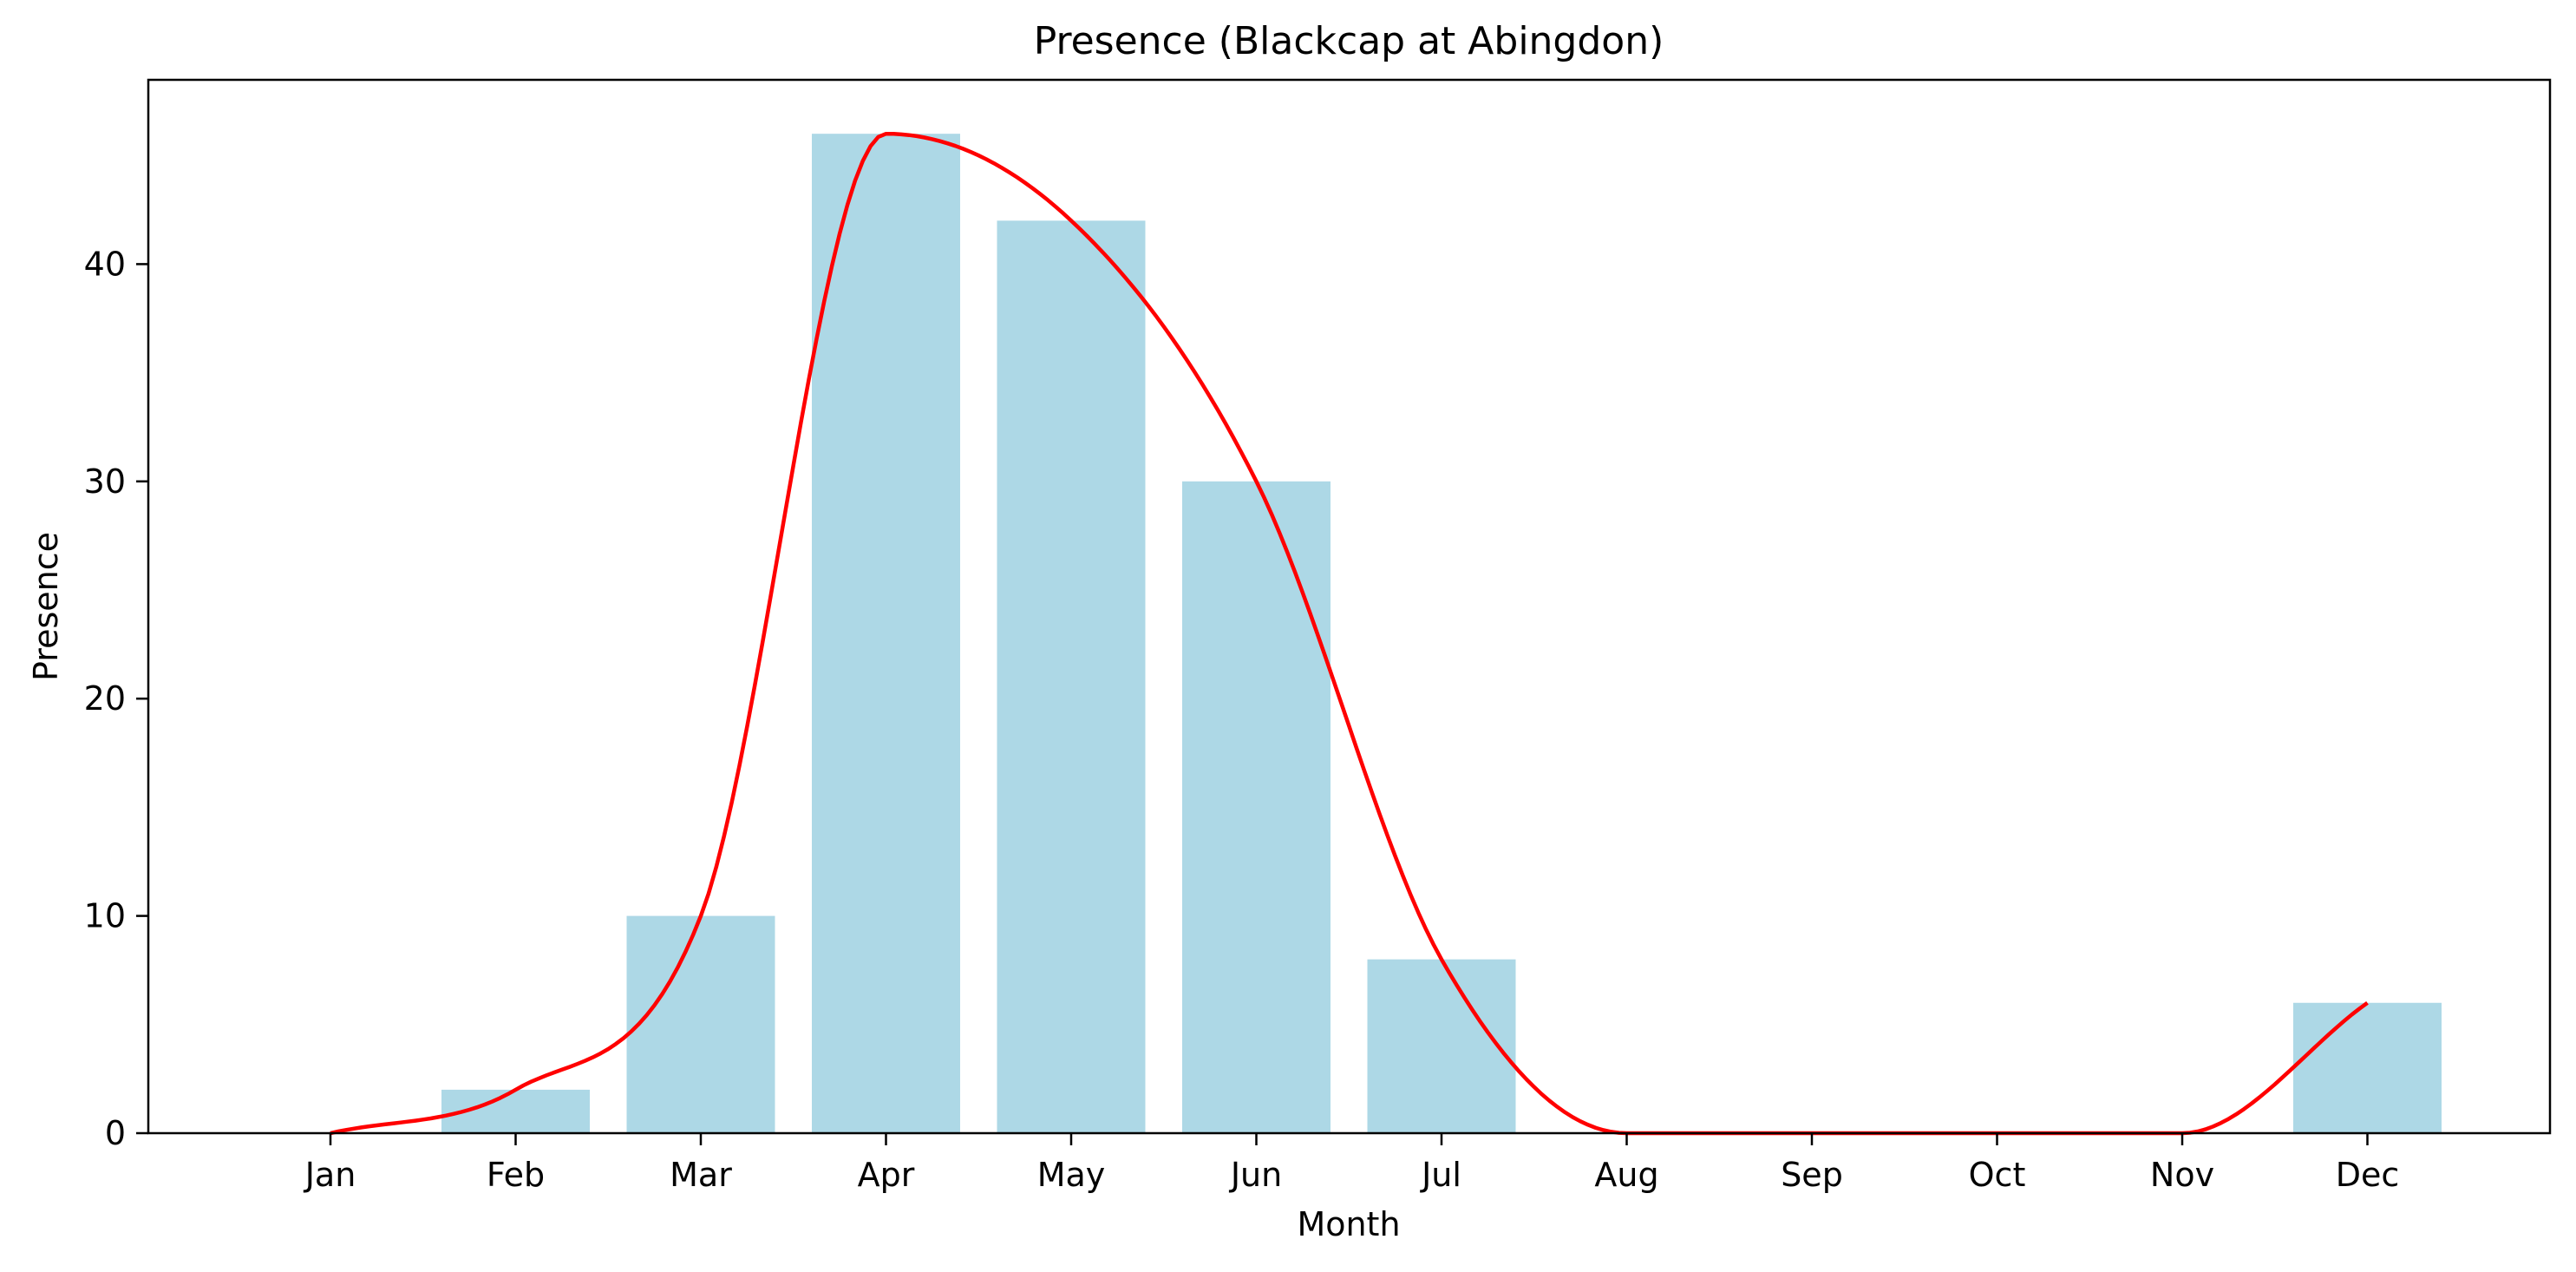  I want to click on bar-jul, so click(1441, 1046).